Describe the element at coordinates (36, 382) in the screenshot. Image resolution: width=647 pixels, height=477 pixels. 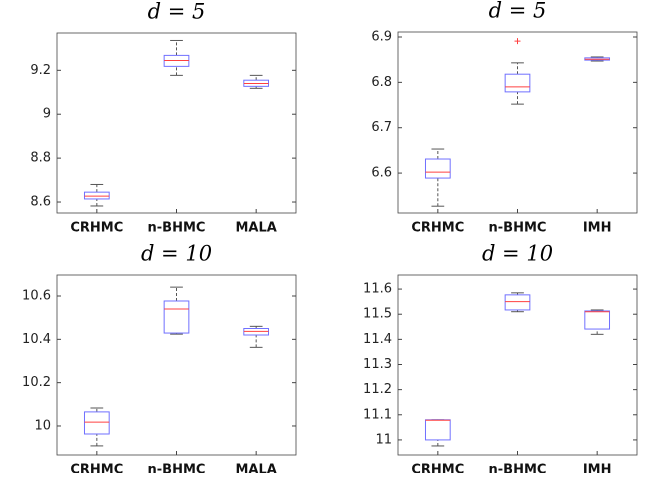
I see `y-tick-label: 10.2` at that location.